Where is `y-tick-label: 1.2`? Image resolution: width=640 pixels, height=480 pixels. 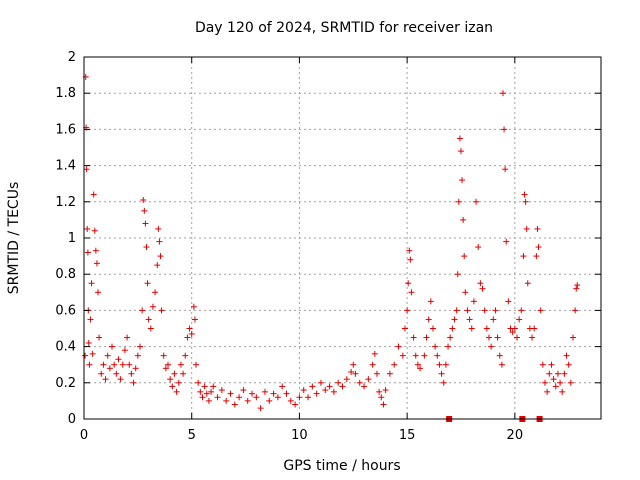 y-tick-label: 1.2 is located at coordinates (65, 202).